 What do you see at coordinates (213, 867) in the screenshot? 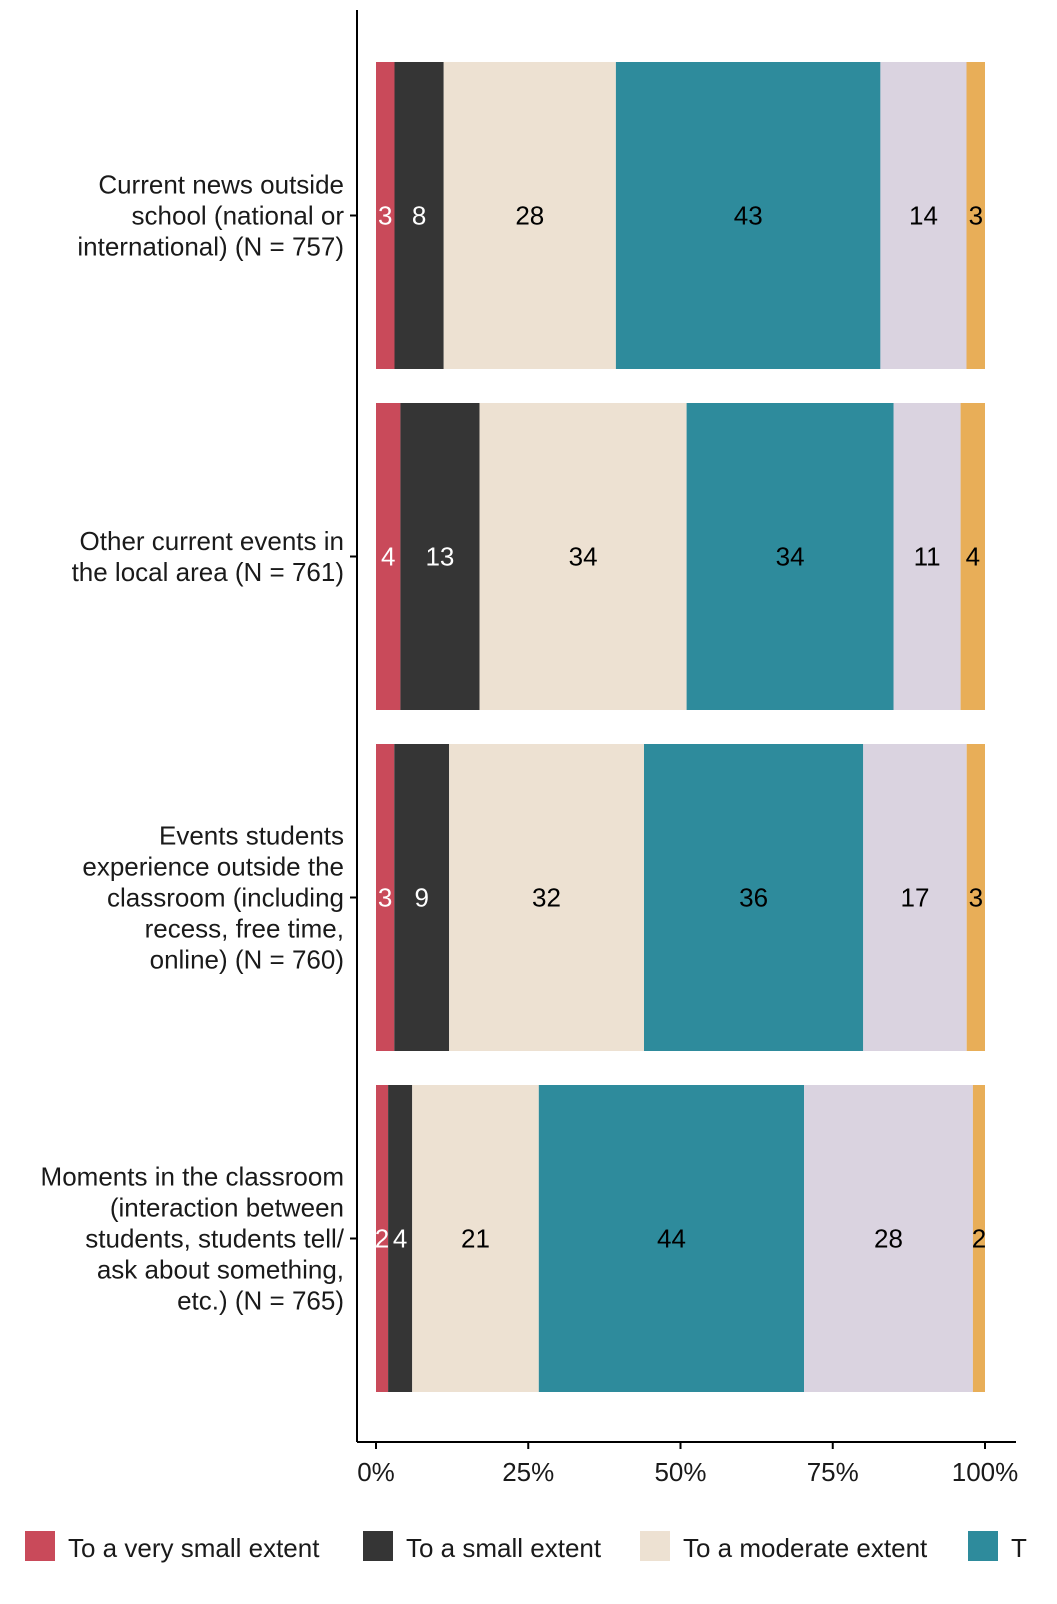
I see `category-label: experience outside the` at bounding box center [213, 867].